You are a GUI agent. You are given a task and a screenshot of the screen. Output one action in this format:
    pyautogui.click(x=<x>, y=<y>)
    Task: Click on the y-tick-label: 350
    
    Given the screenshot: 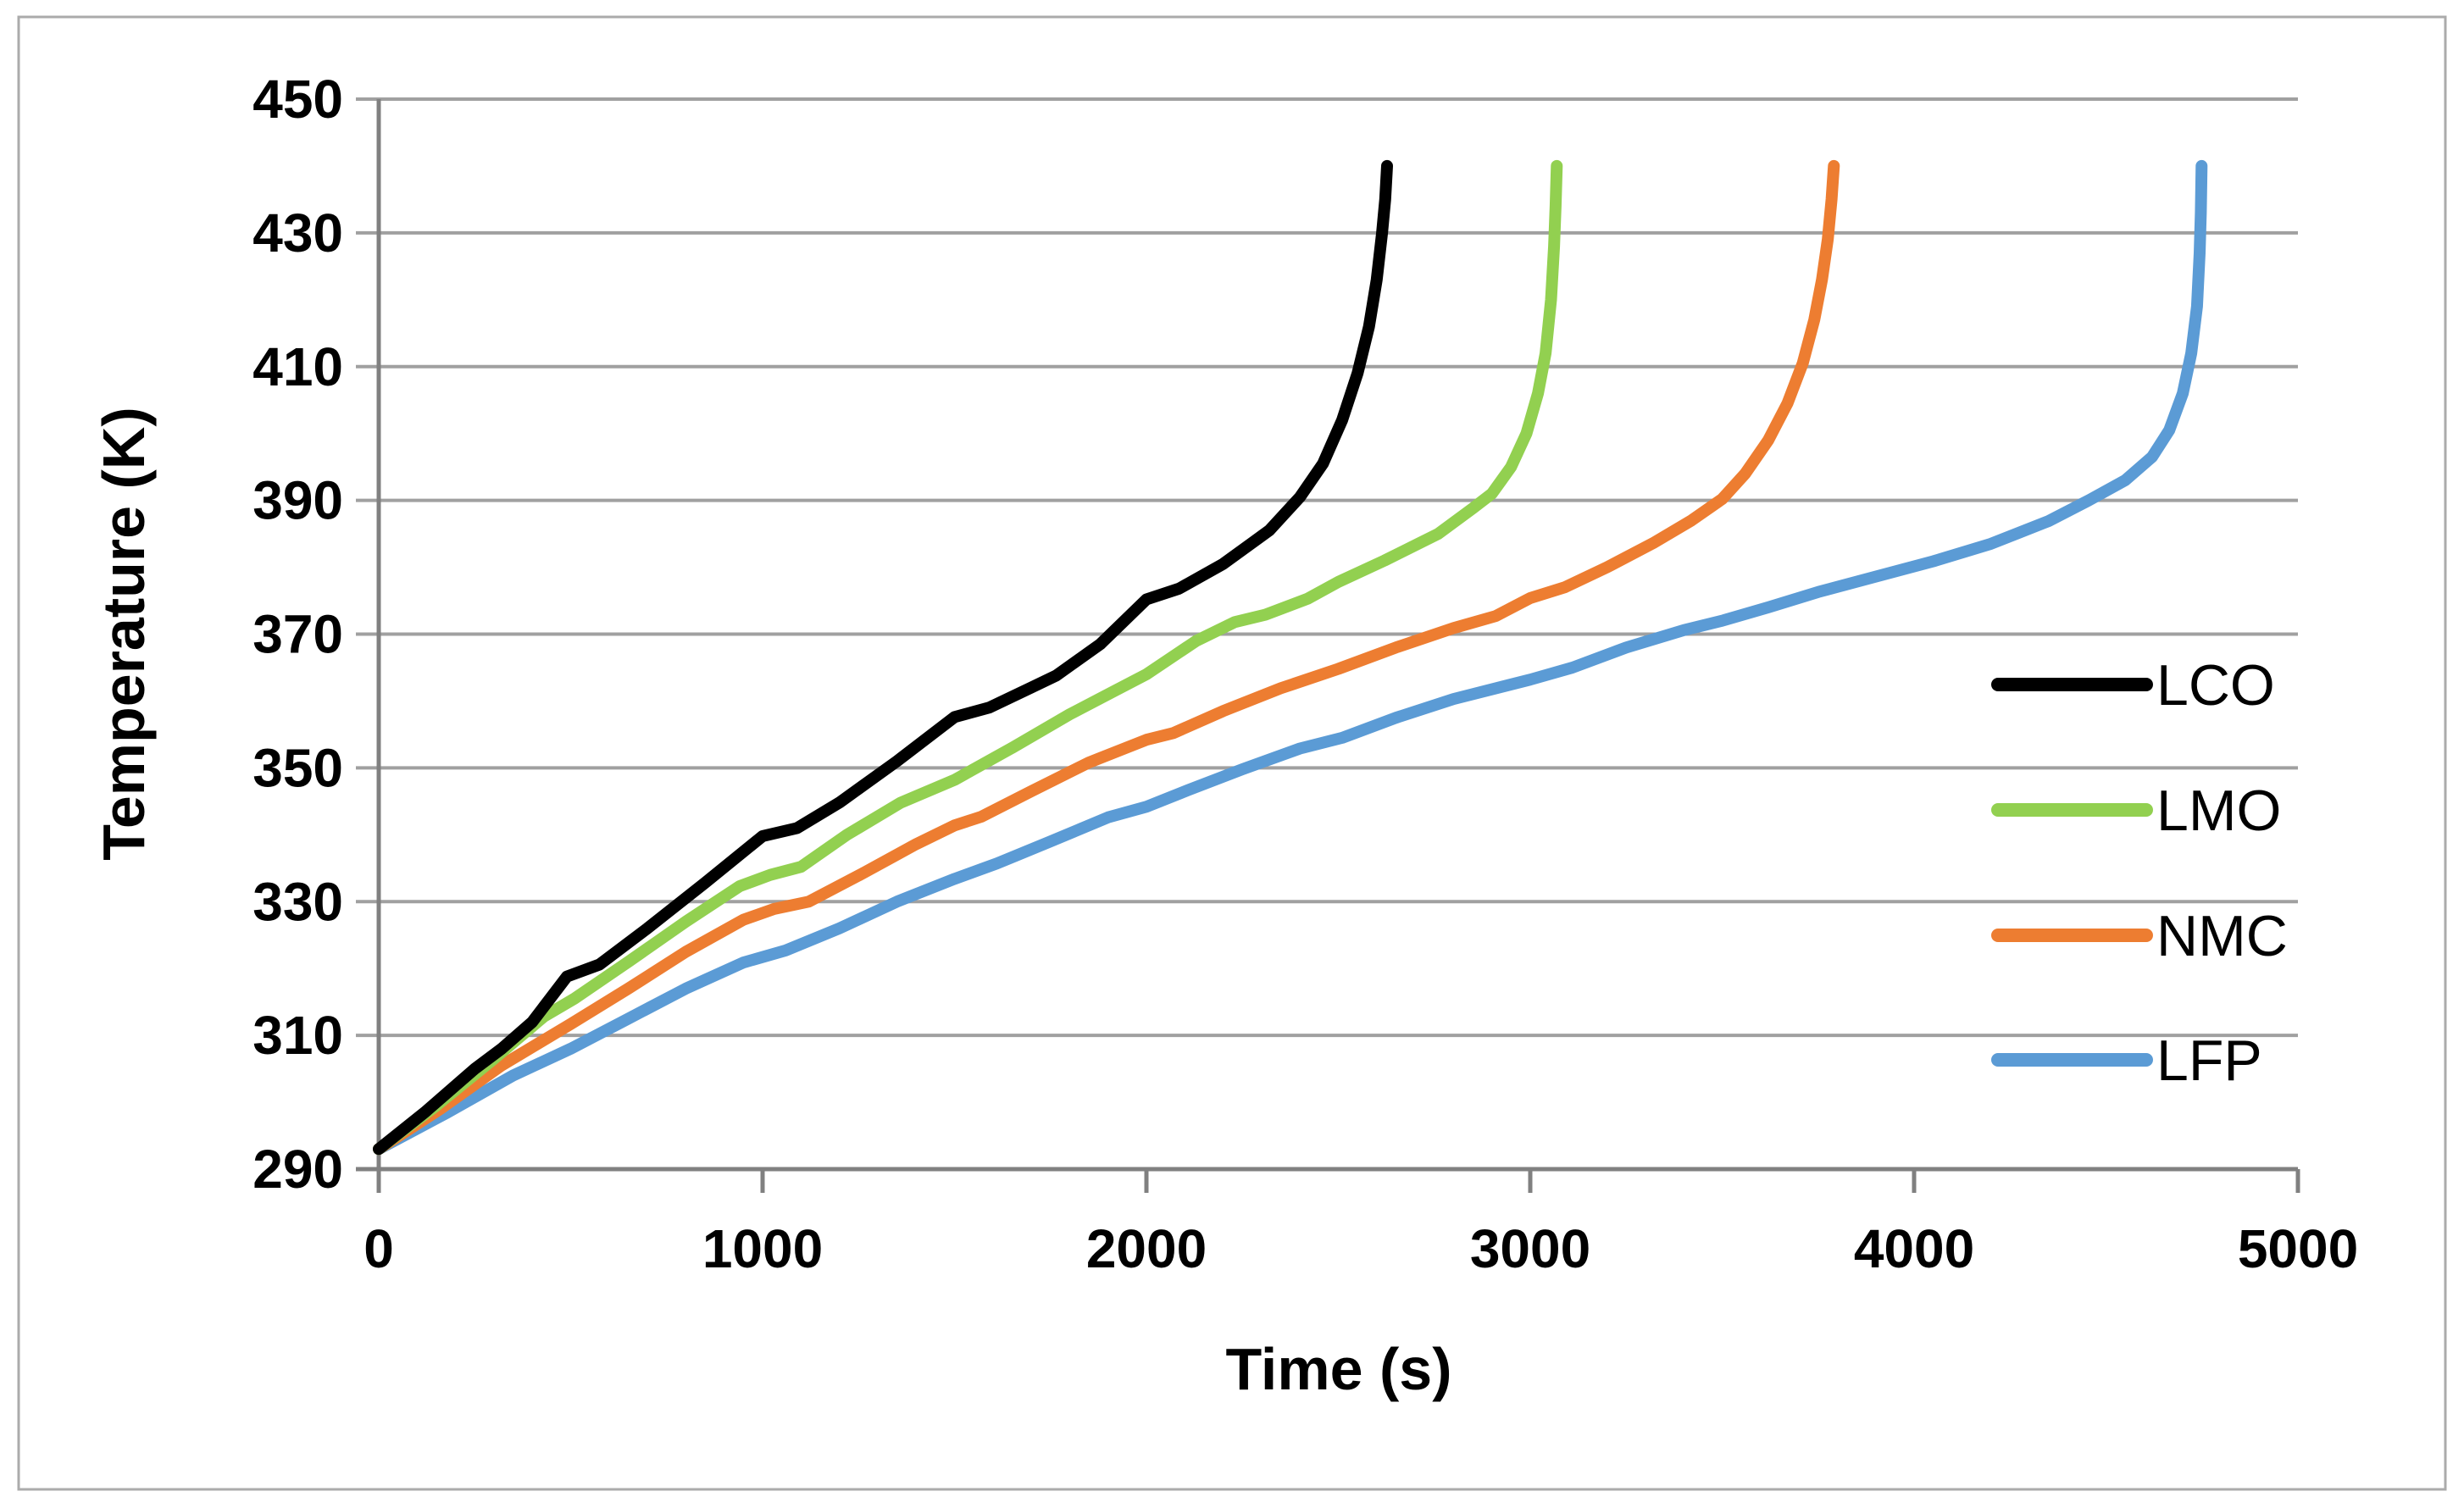 What is the action you would take?
    pyautogui.click(x=298, y=767)
    